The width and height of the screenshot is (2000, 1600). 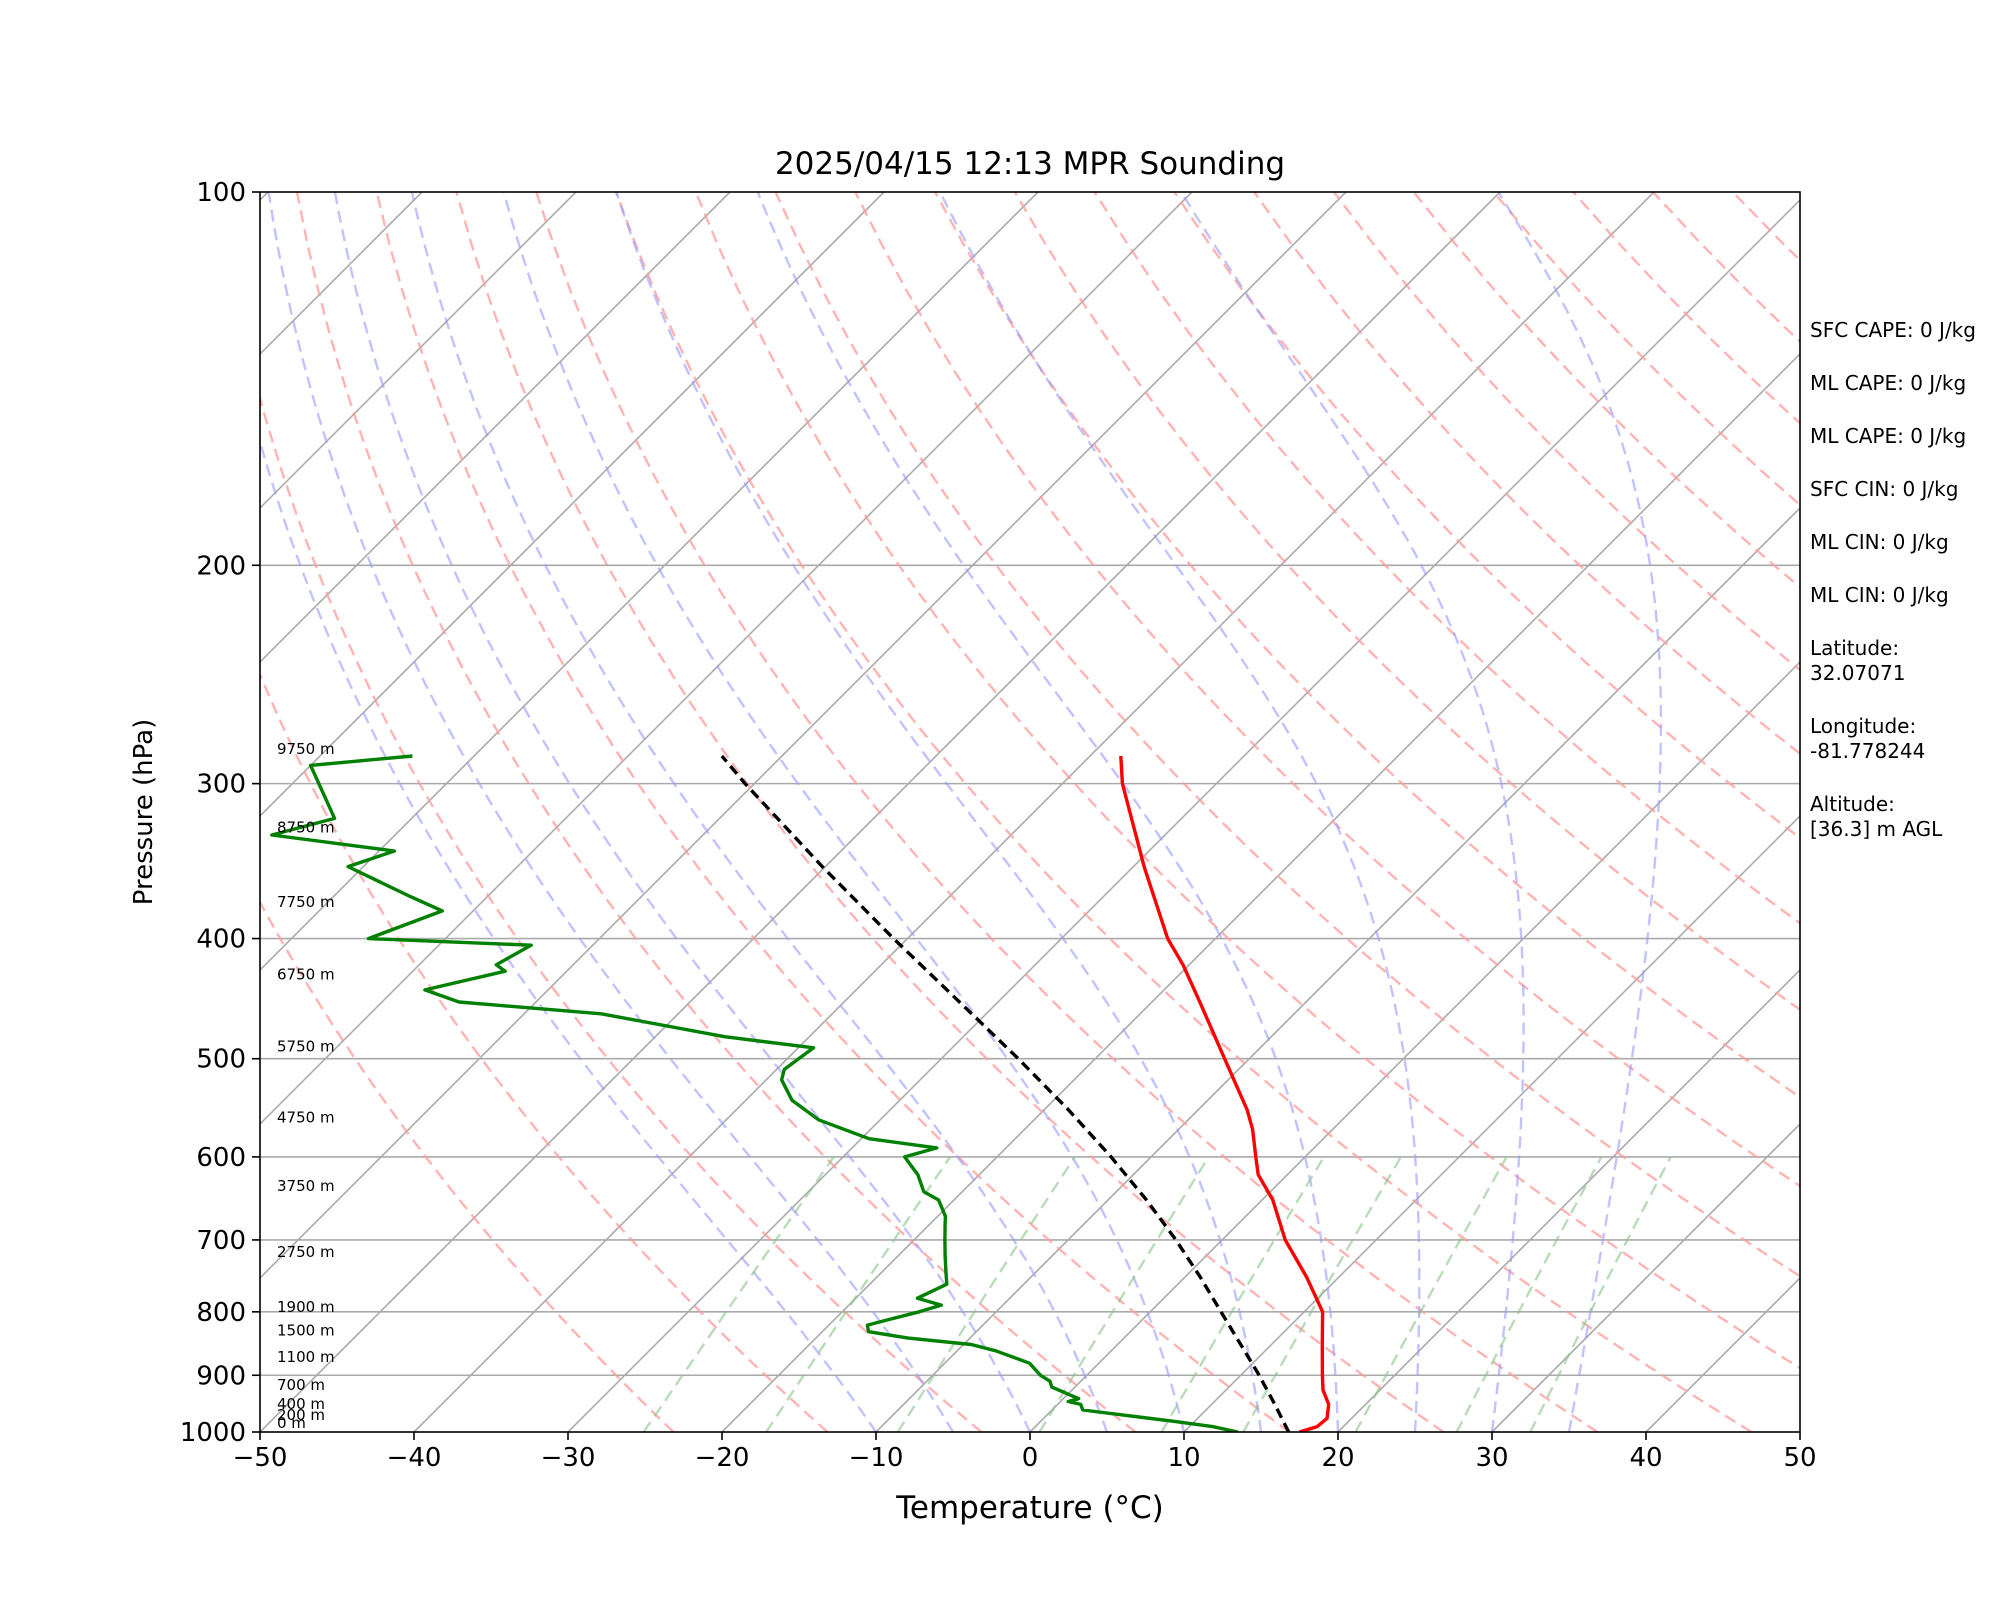 I want to click on sfc-cin-text: SFC CIN: 0 J/kg, so click(x=1884, y=489).